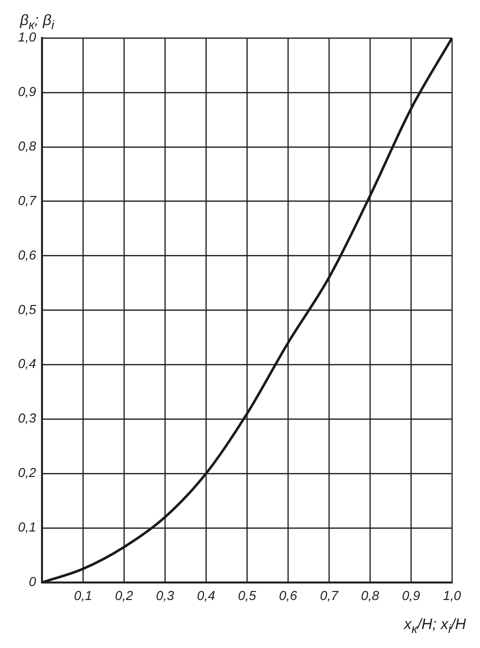 Image resolution: width=480 pixels, height=648 pixels. I want to click on x-tick-label: 0,4, so click(206, 595).